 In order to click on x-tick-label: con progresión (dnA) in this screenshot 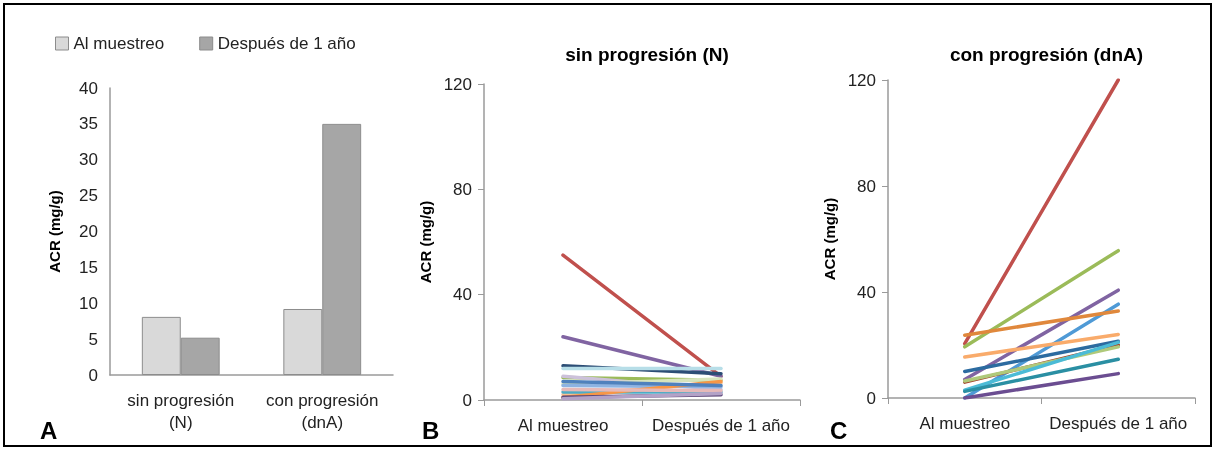, I will do `click(322, 411)`.